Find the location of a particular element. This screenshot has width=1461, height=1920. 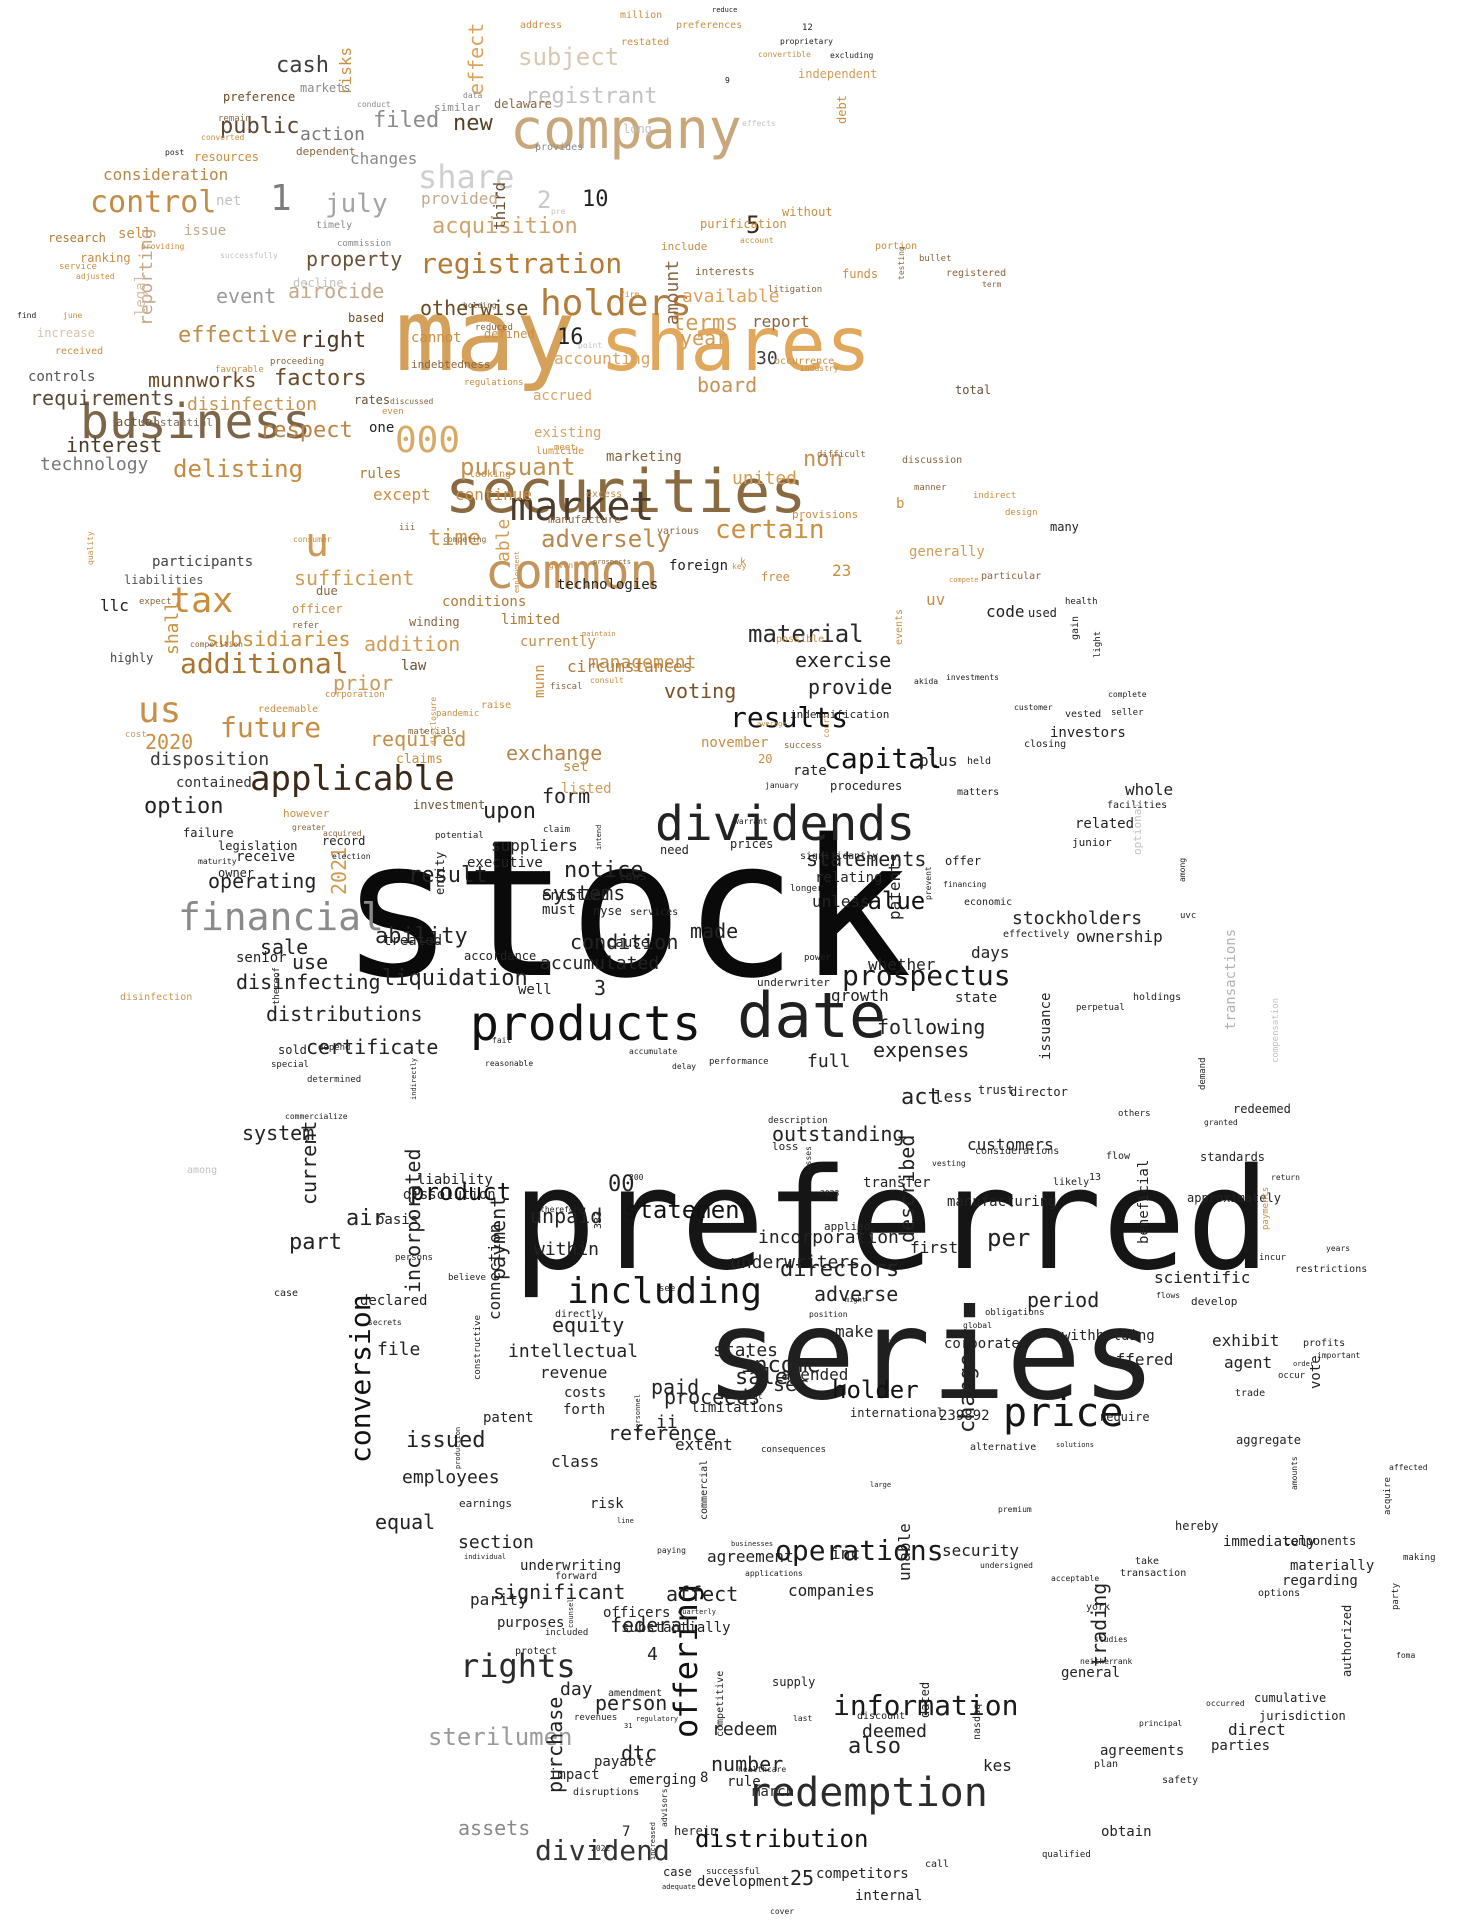

cloud-word: impact is located at coordinates (574, 1775).